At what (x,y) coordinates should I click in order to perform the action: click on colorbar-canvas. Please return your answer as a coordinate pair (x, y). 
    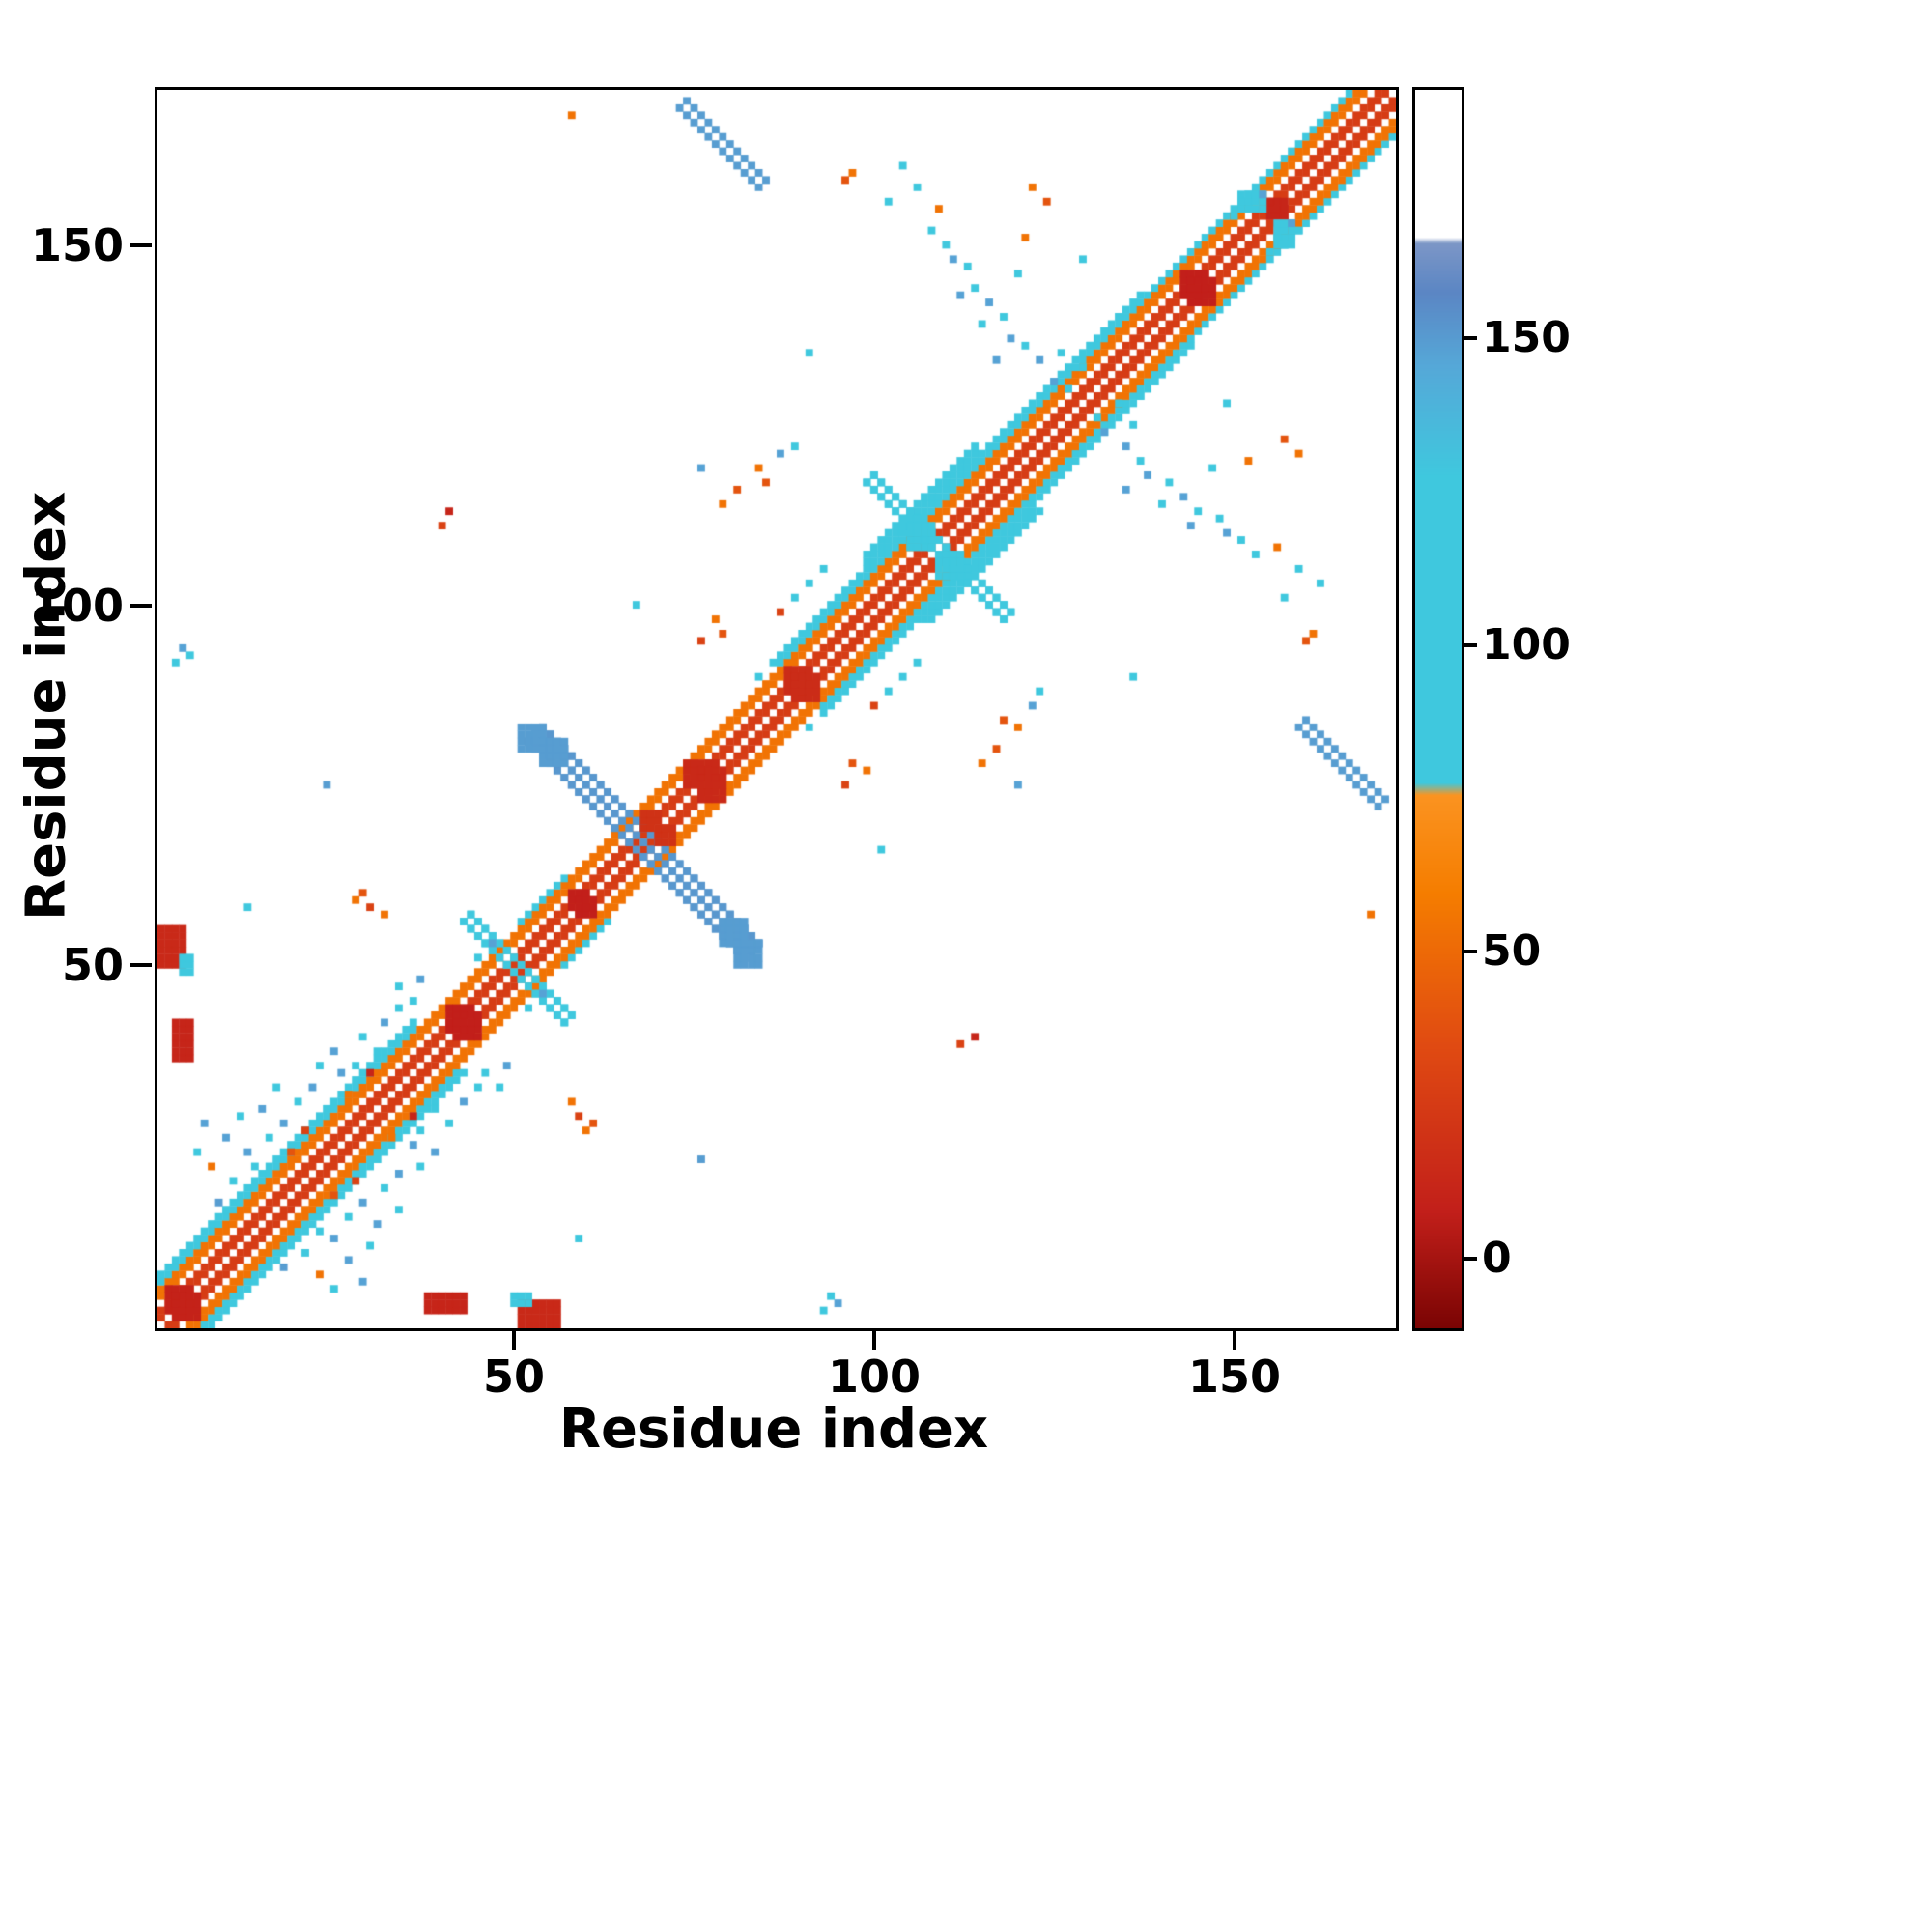
    Looking at the image, I should click on (1438, 709).